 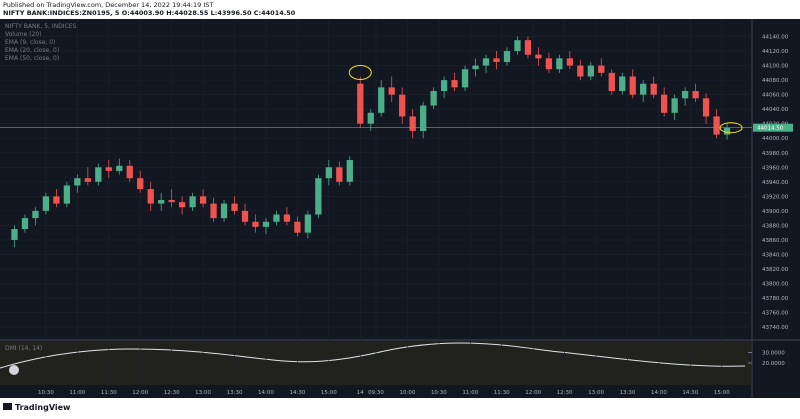 I want to click on y-tick-label: 44000.00, so click(x=775, y=139).